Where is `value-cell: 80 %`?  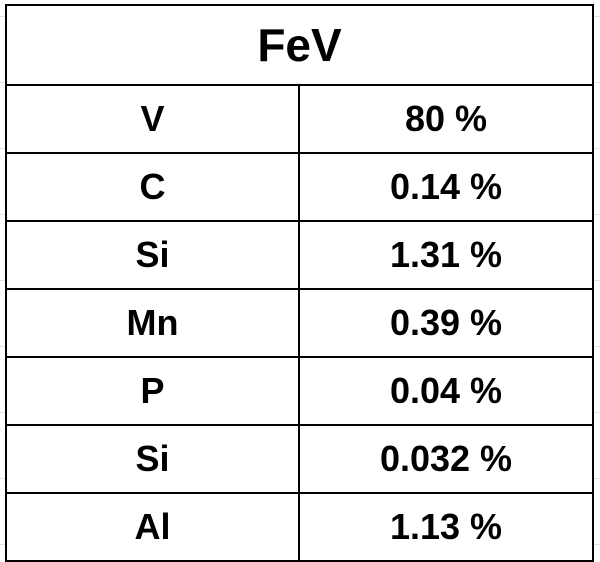
value-cell: 80 % is located at coordinates (446, 119).